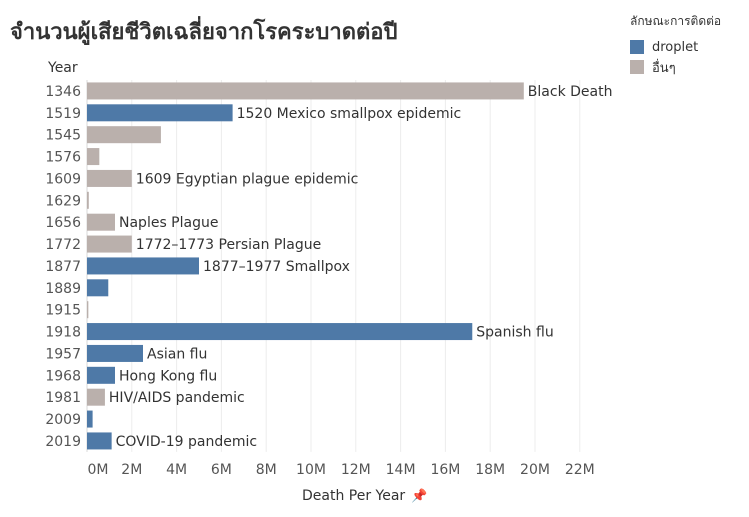  What do you see at coordinates (580, 470) in the screenshot?
I see `x-tick-label-11: 22M` at bounding box center [580, 470].